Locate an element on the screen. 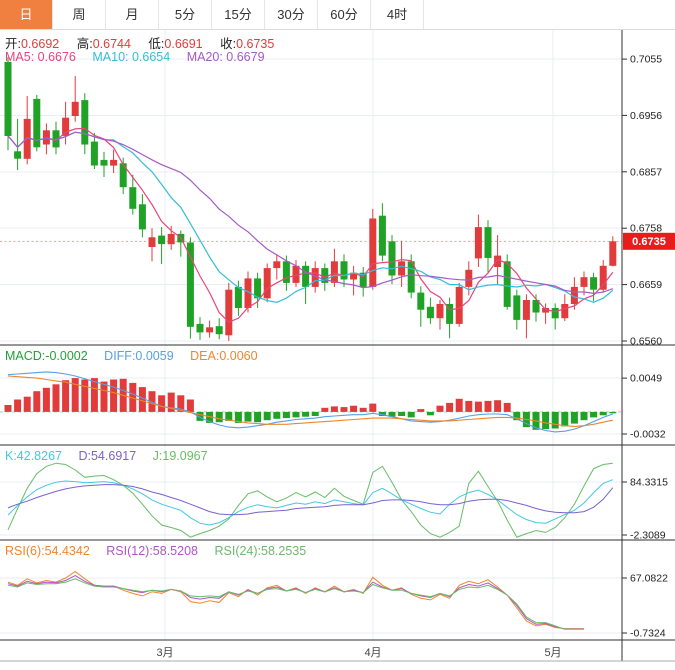 This screenshot has width=675, height=670. tab-15分: 15分 is located at coordinates (238, 14).